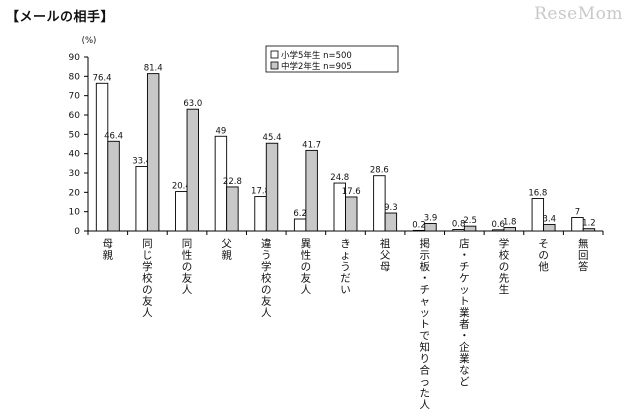 The width and height of the screenshot is (633, 419). What do you see at coordinates (351, 192) in the screenshot?
I see `data-label: 17.6` at bounding box center [351, 192].